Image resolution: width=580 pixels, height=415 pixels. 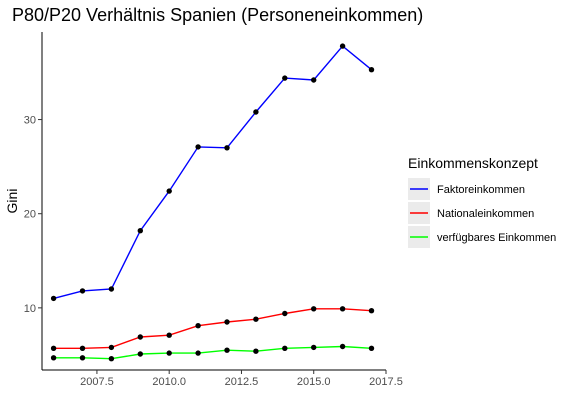 I want to click on y-axis-title: Gini, so click(x=12, y=201).